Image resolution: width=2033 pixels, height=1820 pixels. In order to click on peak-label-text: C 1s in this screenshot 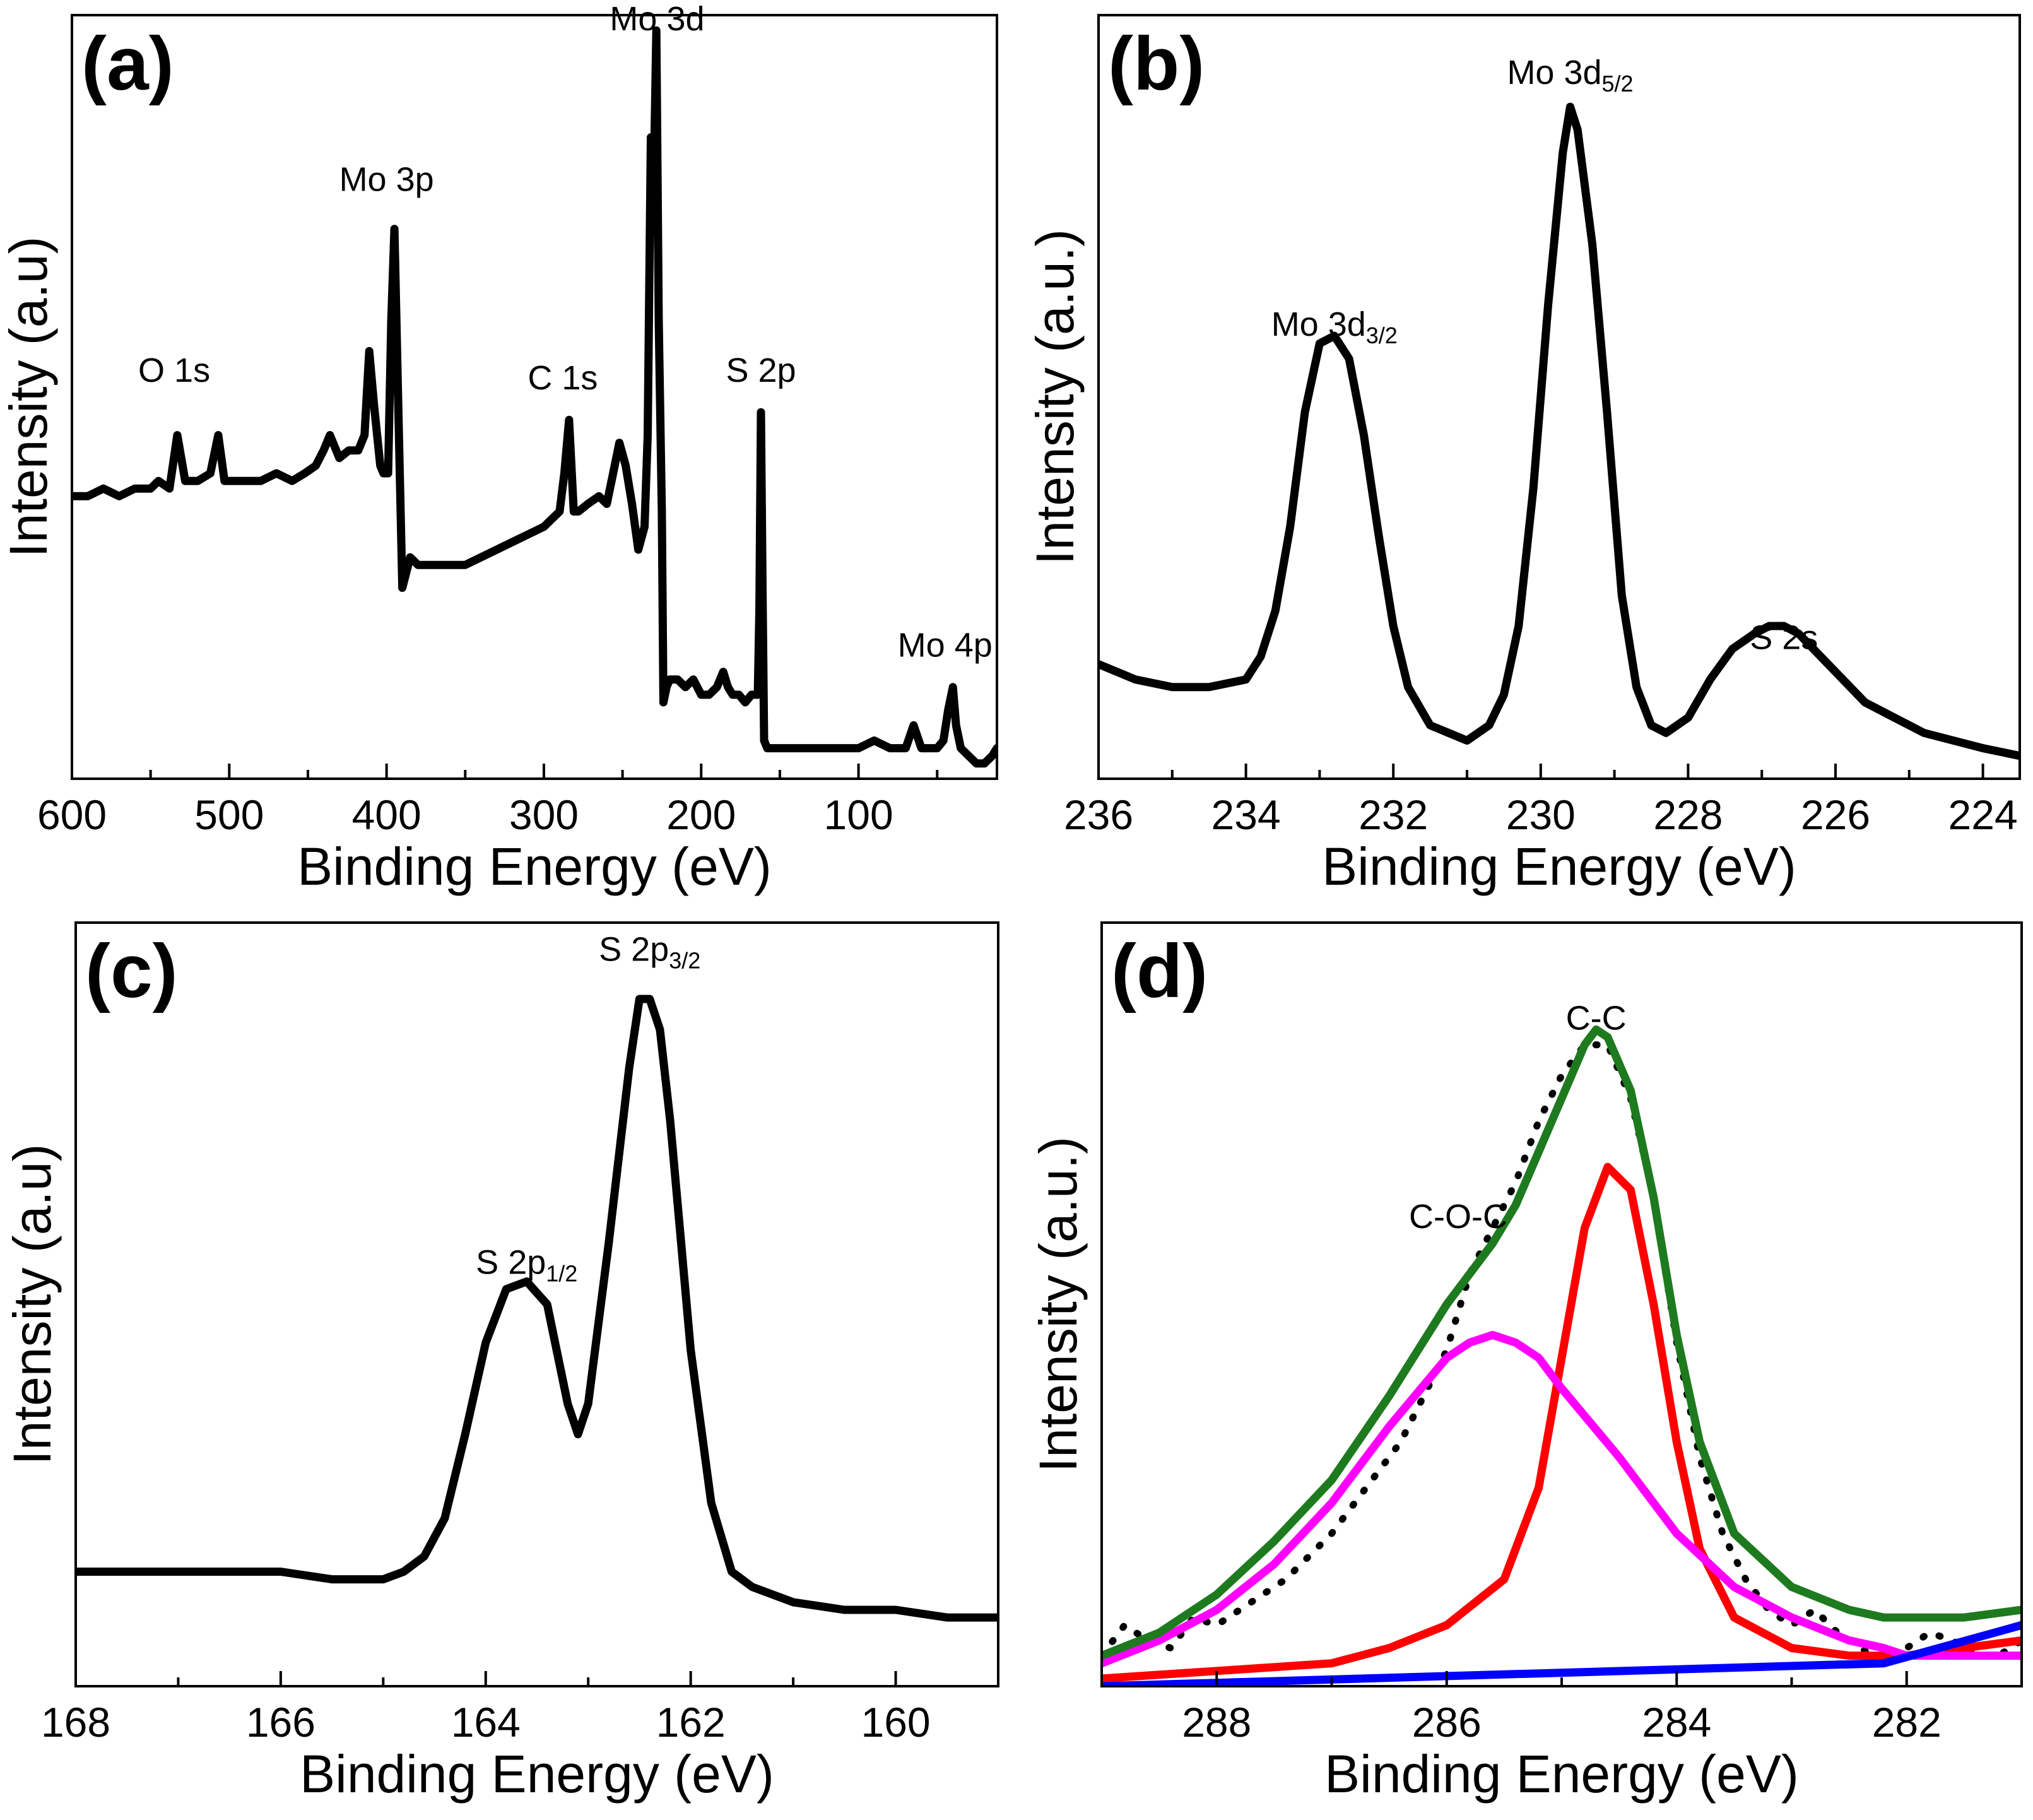, I will do `click(563, 378)`.